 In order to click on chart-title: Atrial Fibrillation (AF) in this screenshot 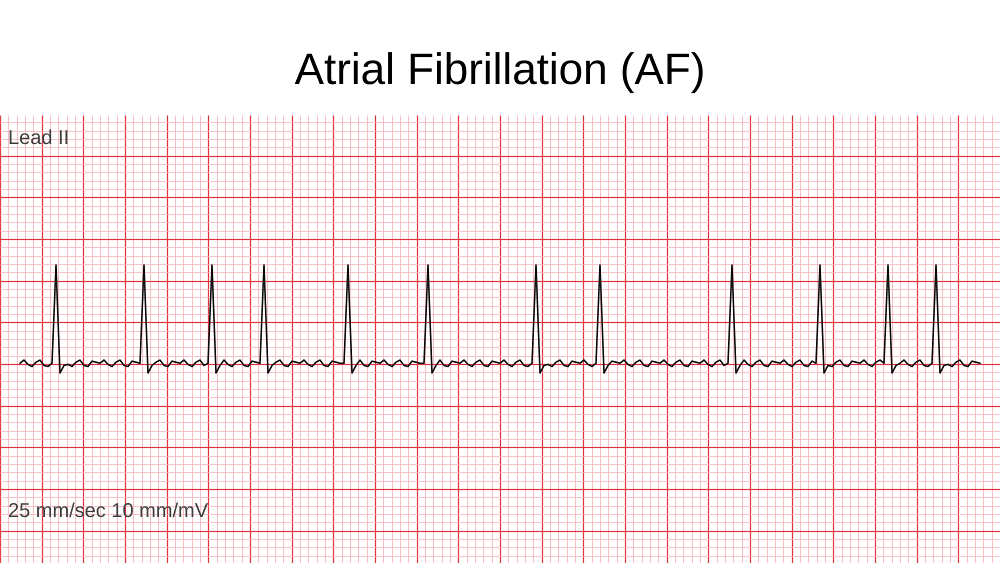, I will do `click(500, 69)`.